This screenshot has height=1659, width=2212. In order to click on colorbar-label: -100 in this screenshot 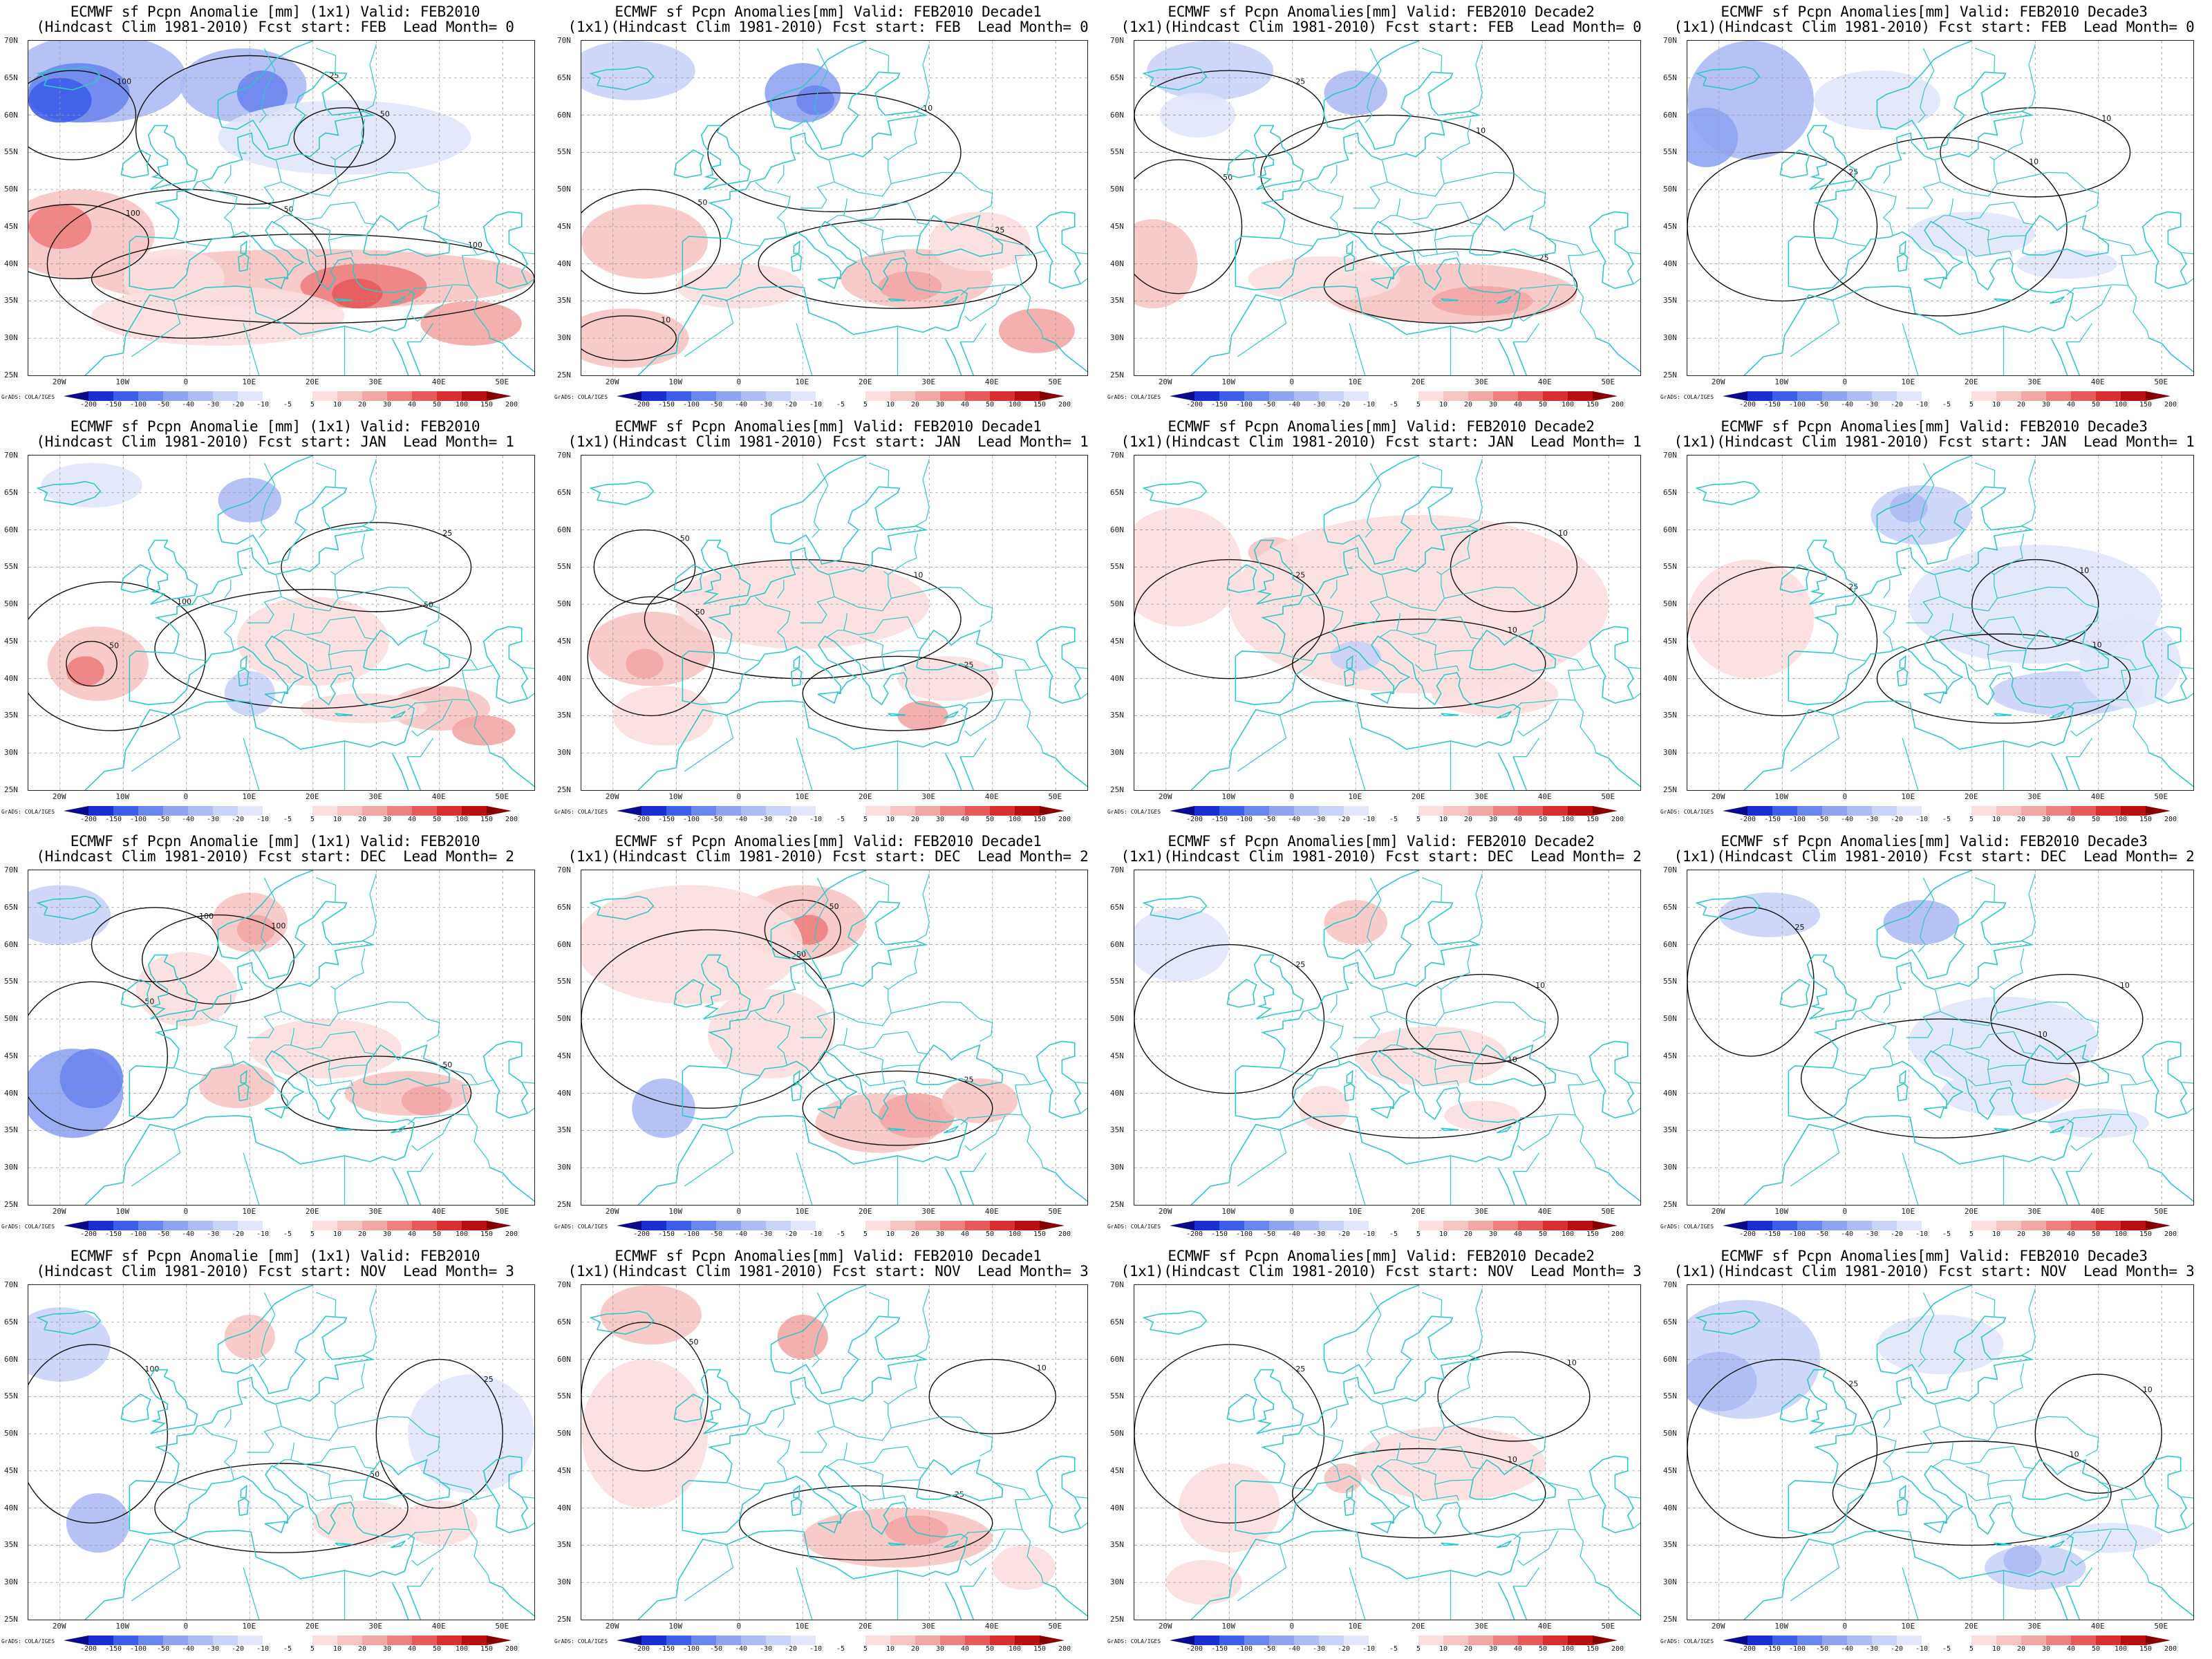, I will do `click(1797, 405)`.